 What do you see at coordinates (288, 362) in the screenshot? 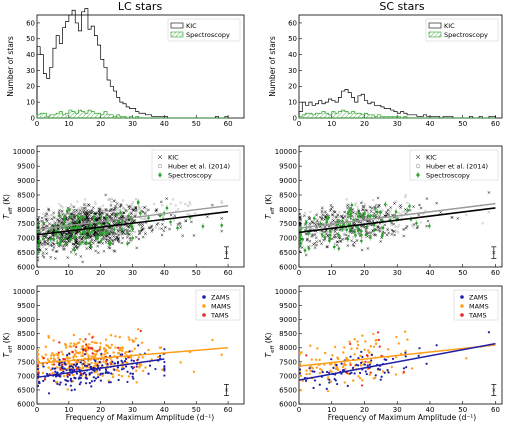
I see `sc-phase-ytick-label: 7500` at bounding box center [288, 362].